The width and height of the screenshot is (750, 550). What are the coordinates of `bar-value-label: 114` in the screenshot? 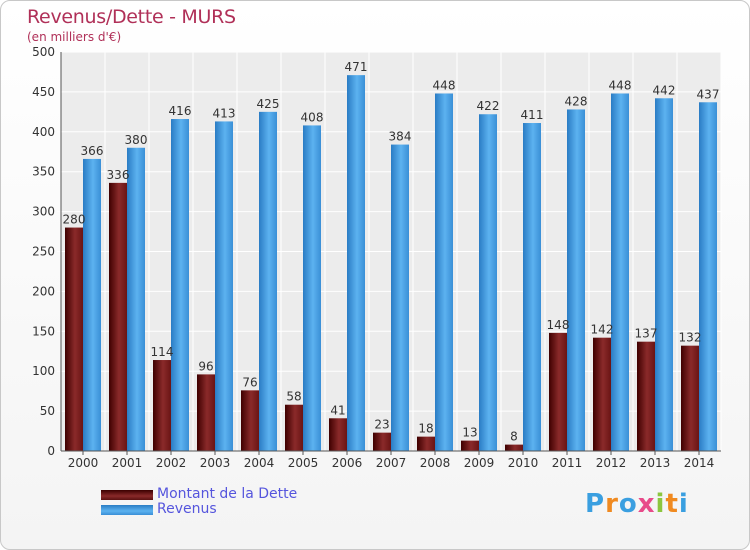 It's located at (162, 352).